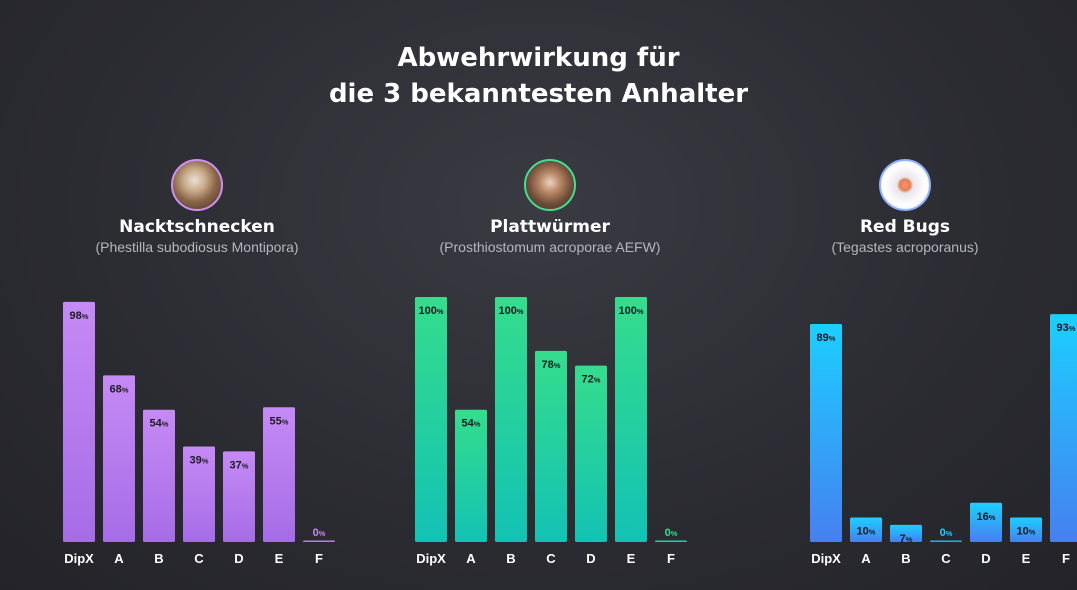 This screenshot has width=1077, height=590. I want to click on data-label: 7%, so click(906, 539).